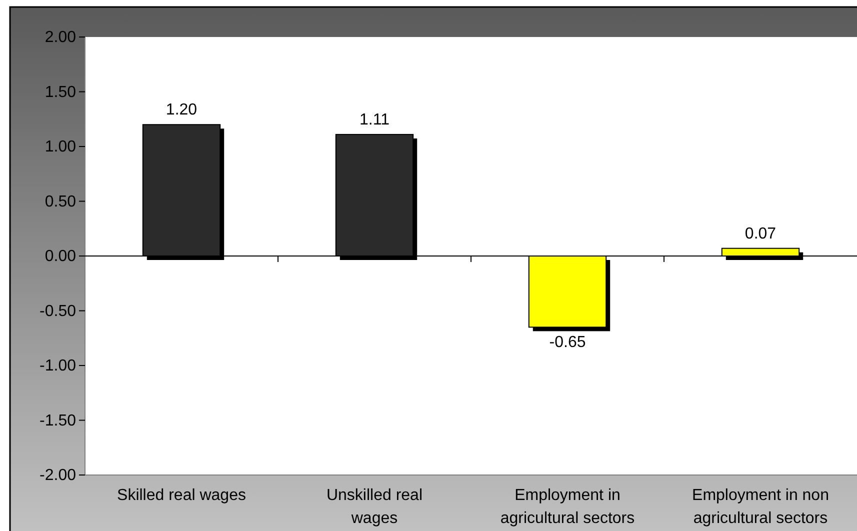 The width and height of the screenshot is (857, 531). What do you see at coordinates (60, 147) in the screenshot?
I see `y-tick-label: 1.00` at bounding box center [60, 147].